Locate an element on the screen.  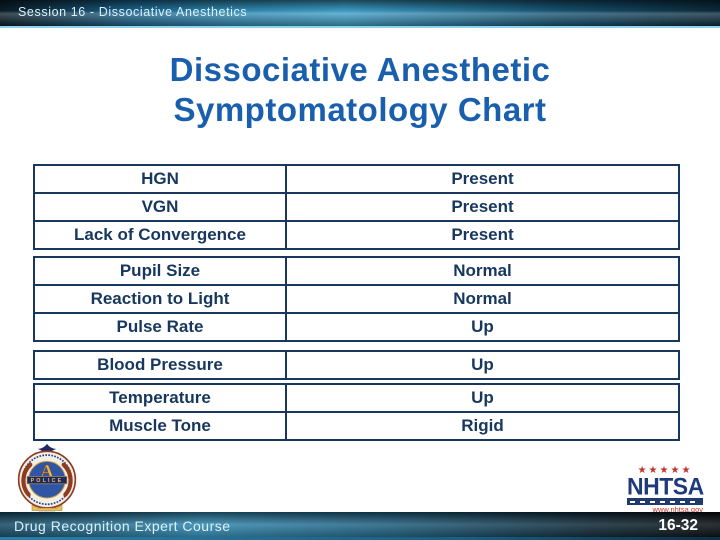
slide-title-line2: Symptomatology Chart is located at coordinates (360, 109).